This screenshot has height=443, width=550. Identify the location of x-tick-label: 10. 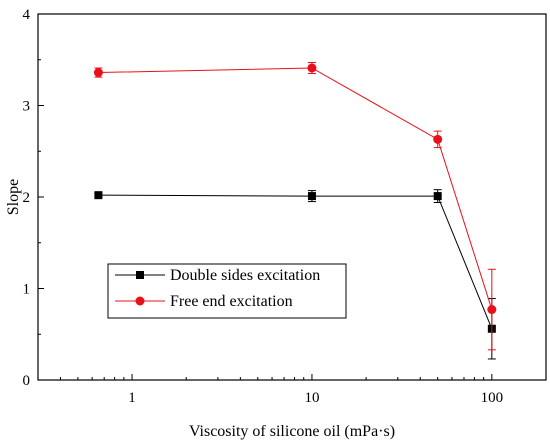
(311, 398).